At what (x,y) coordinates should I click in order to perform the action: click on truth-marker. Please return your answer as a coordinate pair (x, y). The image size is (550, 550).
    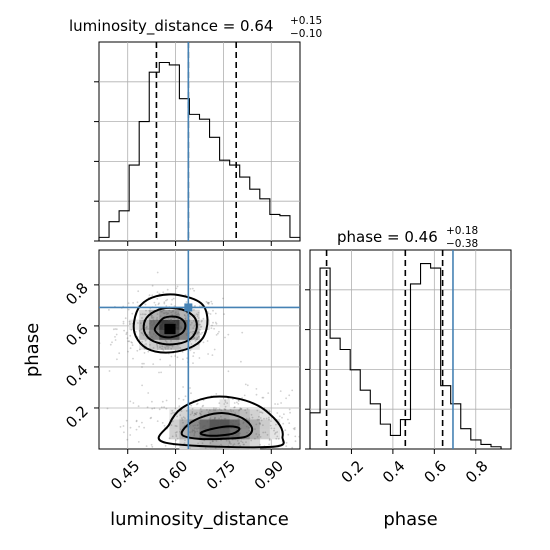
    Looking at the image, I should click on (188, 307).